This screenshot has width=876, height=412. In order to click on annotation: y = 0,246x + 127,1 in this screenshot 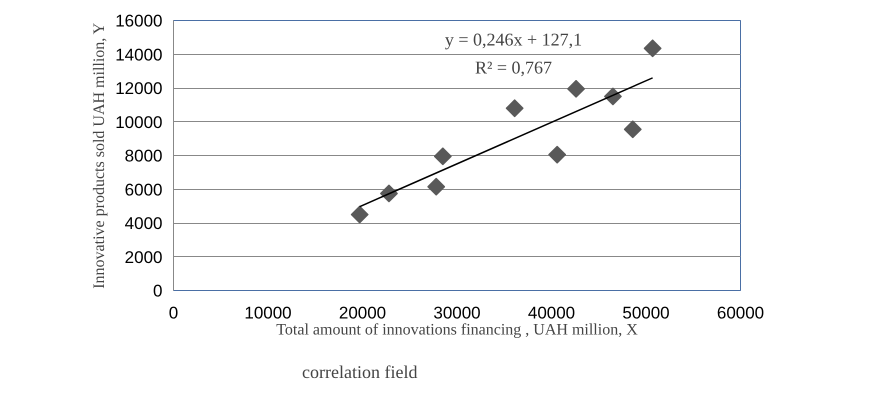, I will do `click(513, 40)`.